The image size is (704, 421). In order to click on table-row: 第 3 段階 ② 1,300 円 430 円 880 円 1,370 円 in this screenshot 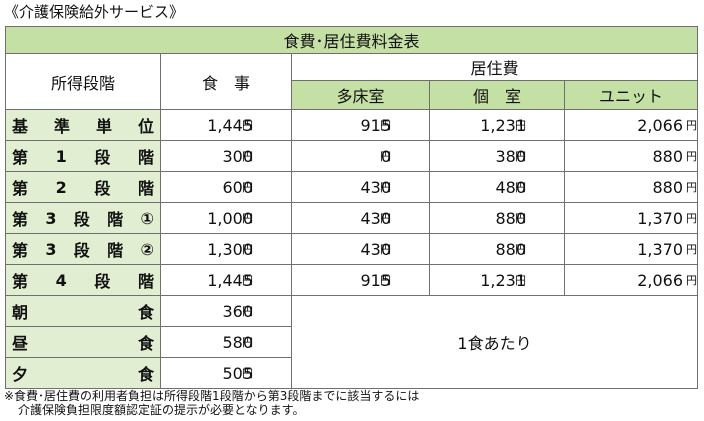, I will do `click(352, 249)`.